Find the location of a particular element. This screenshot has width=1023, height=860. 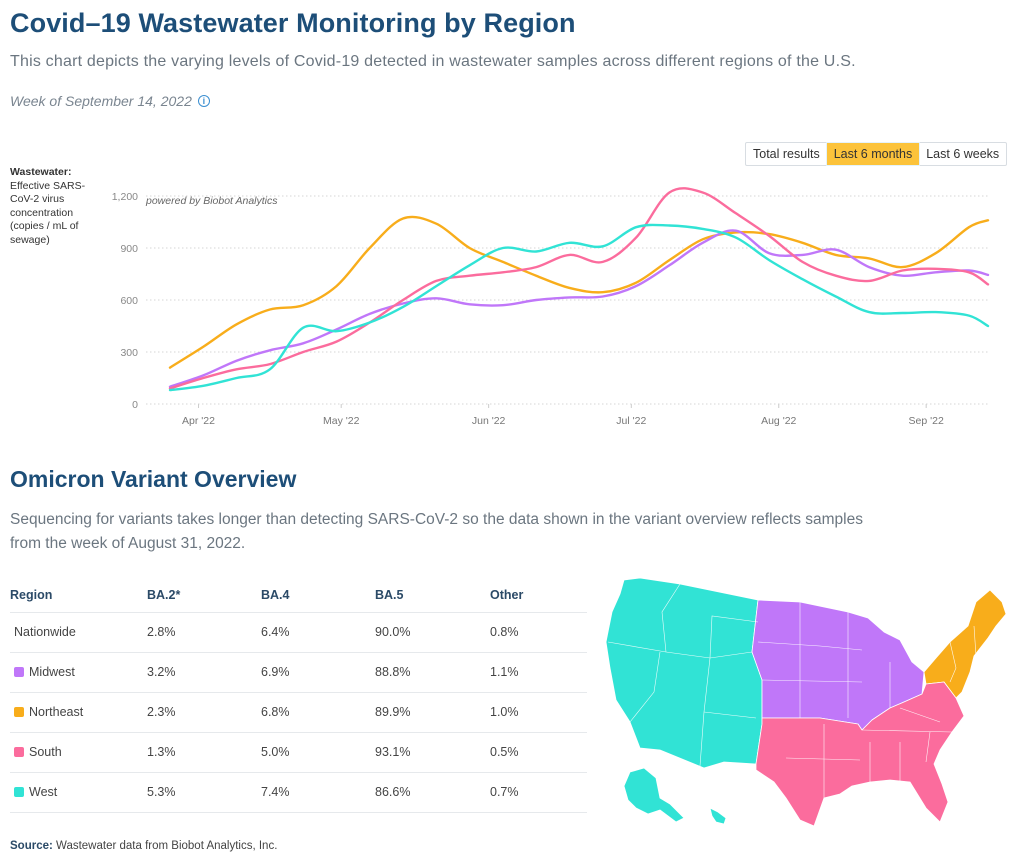

us-region-map is located at coordinates (806, 702).